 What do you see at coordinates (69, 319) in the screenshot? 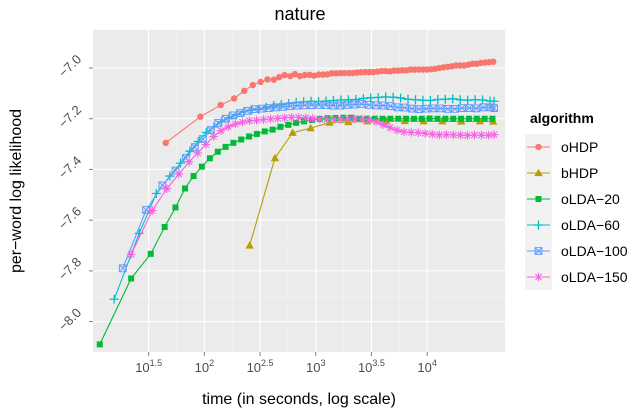
I see `y-tick-label: −8.0` at bounding box center [69, 319].